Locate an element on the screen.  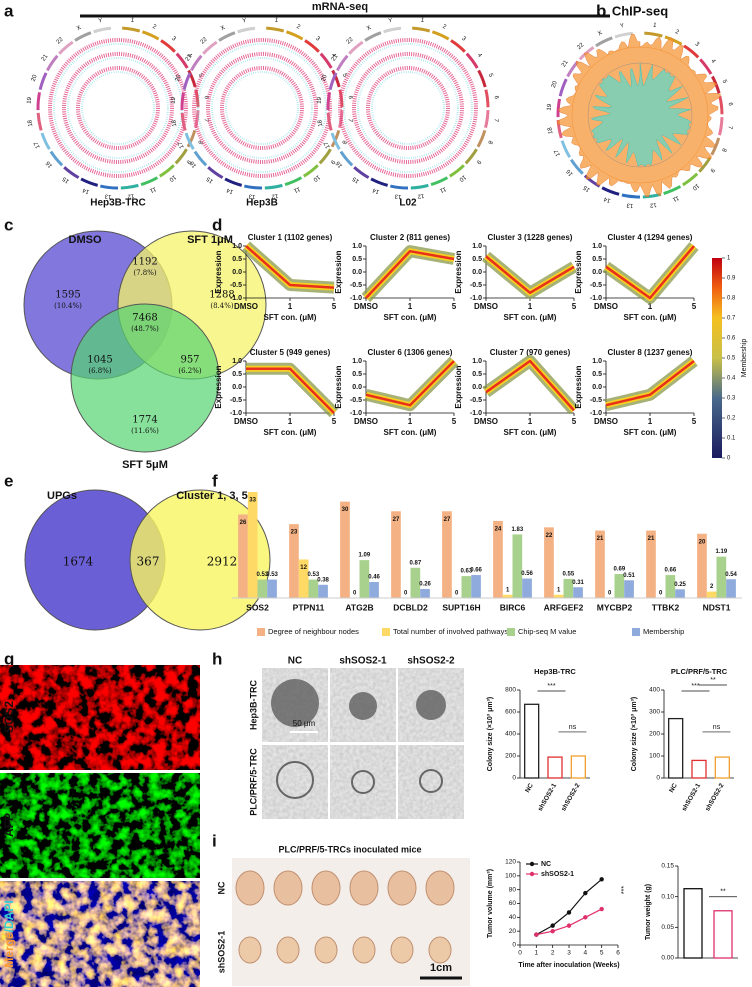
chromosome-label: 22 is located at coordinates (60, 40).